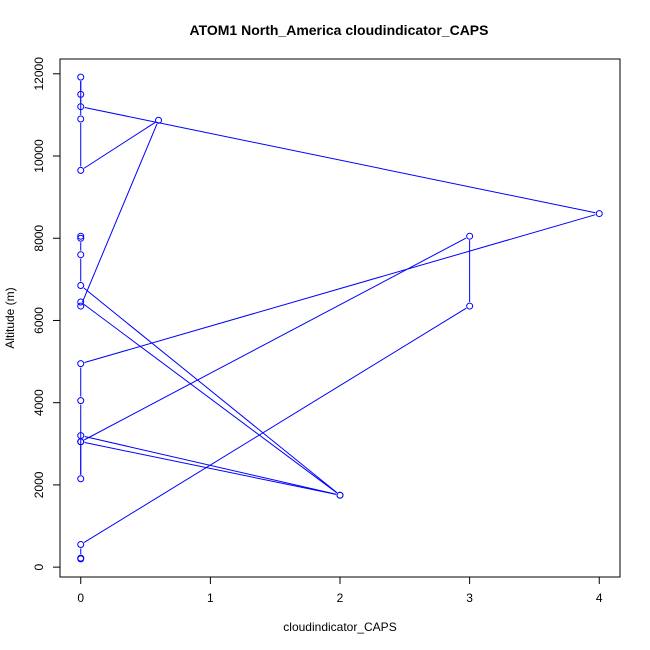 The image size is (650, 650). I want to click on y-axis: 0 2000 4000 6000 8000 10000 12000, so click(46, 313).